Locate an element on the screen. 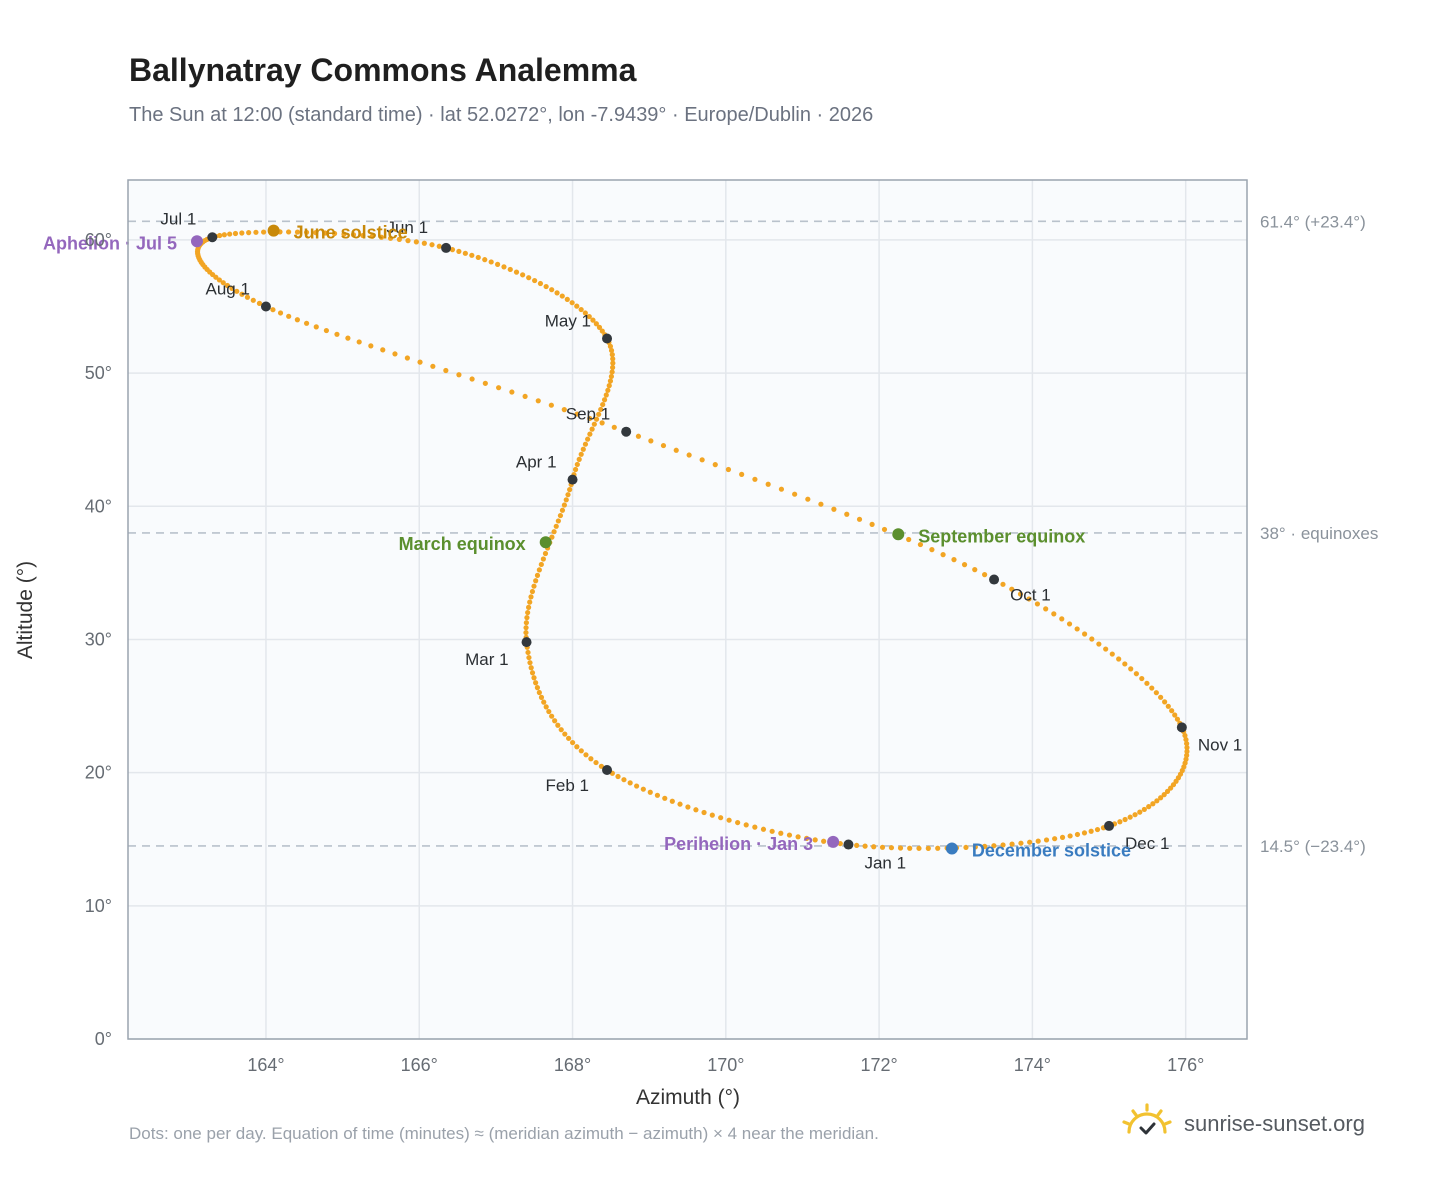 This screenshot has width=1448, height=1188. brand-logo: sunrise-sunset.org is located at coordinates (1242, 1124).